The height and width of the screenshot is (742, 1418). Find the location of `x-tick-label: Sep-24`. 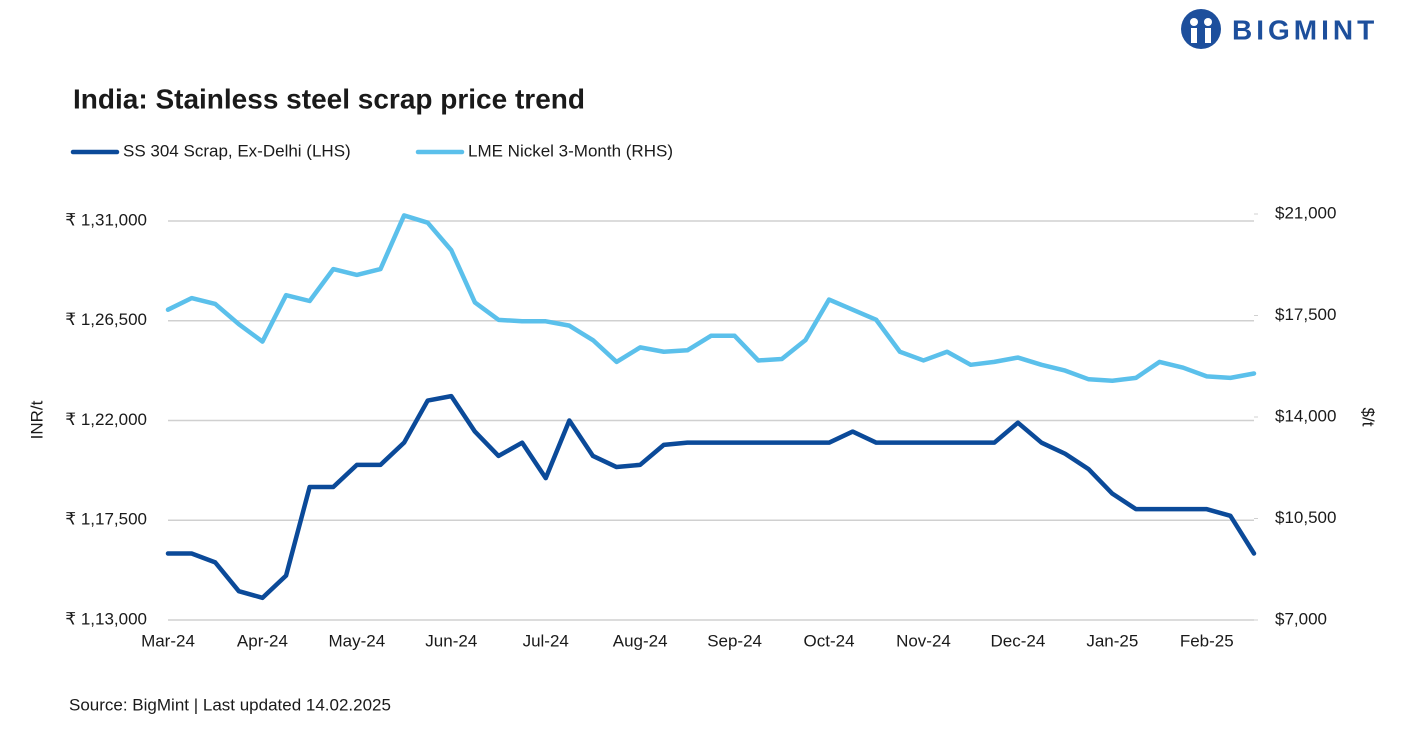

x-tick-label: Sep-24 is located at coordinates (734, 640).